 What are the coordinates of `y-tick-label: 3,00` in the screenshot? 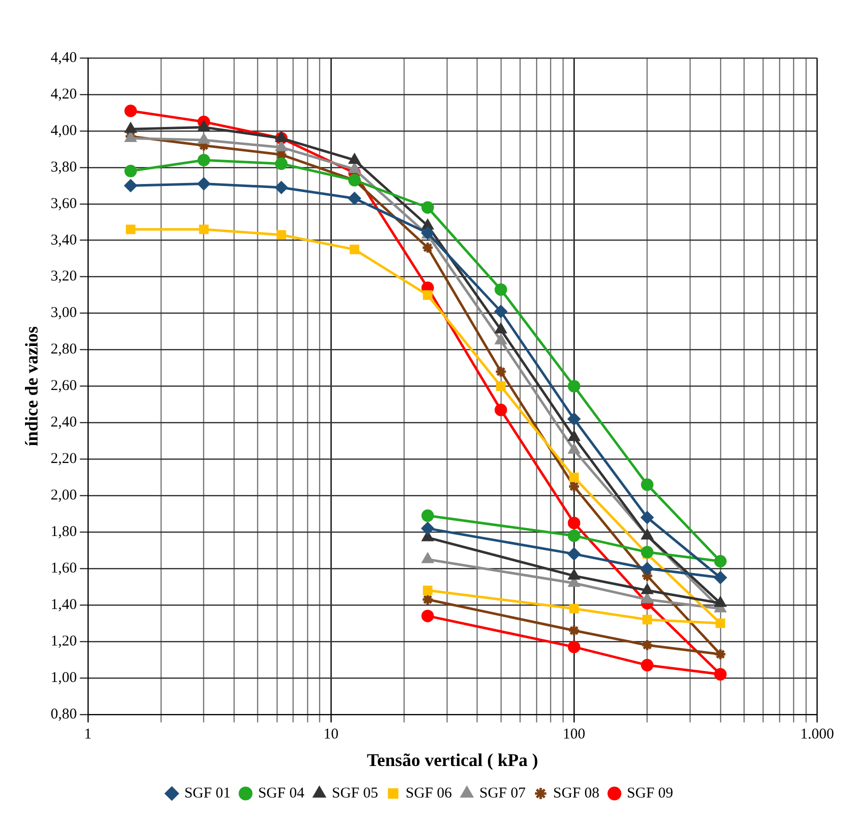 It's located at (63, 313).